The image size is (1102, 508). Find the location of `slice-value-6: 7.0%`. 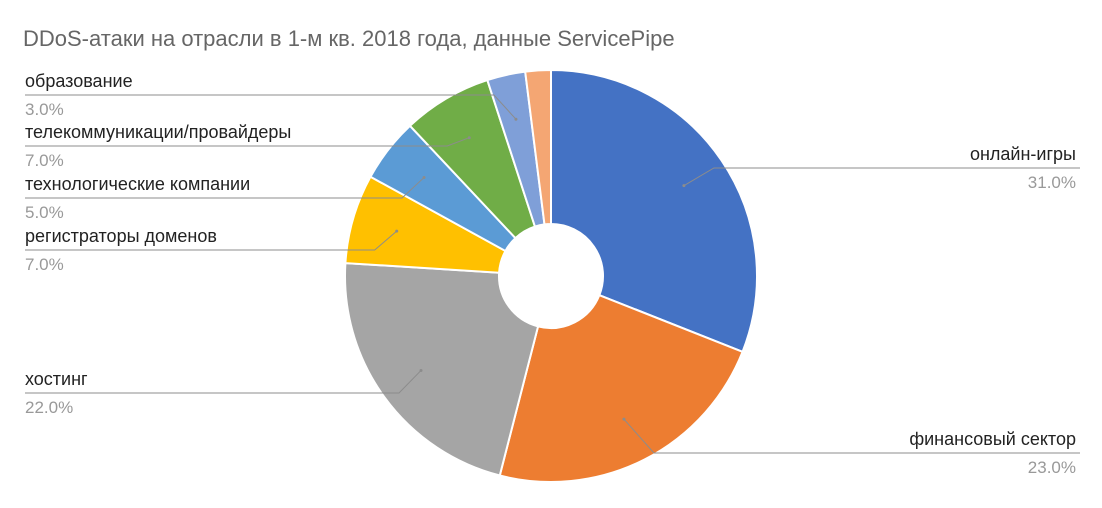

slice-value-6: 7.0% is located at coordinates (44, 160).